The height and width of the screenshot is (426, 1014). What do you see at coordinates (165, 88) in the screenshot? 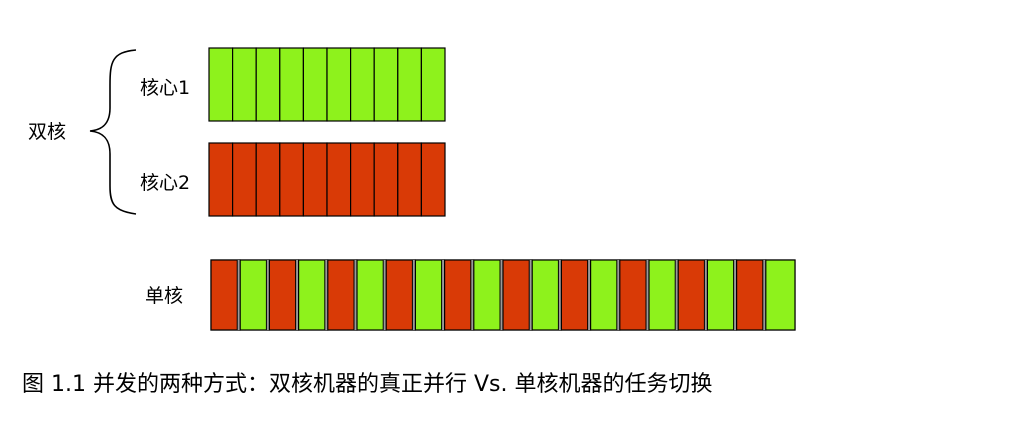
I see `core1-label: 核心1` at bounding box center [165, 88].